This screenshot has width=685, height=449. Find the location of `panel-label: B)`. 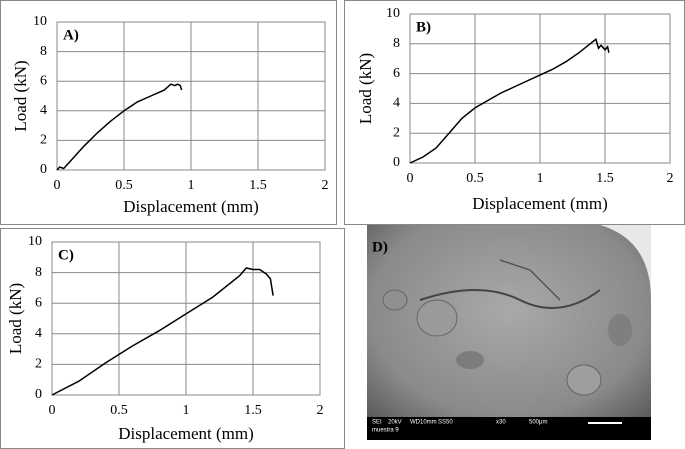

panel-label: B) is located at coordinates (423, 27).